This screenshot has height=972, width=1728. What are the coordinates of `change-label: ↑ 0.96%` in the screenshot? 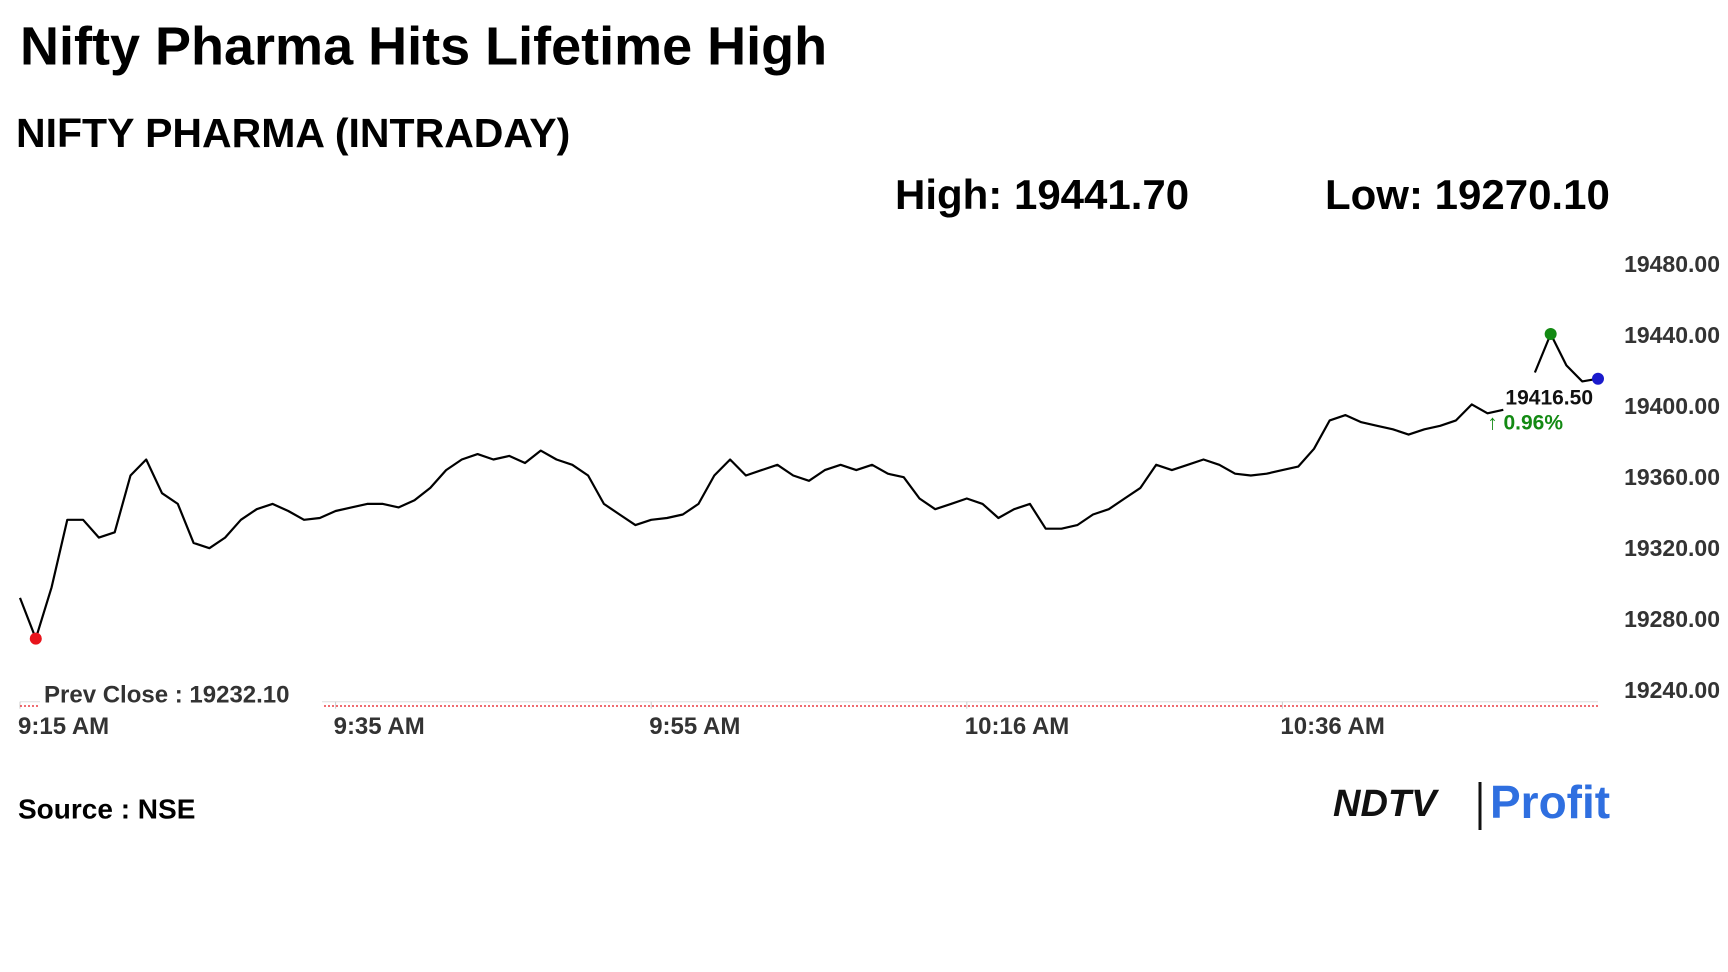 It's located at (1525, 422).